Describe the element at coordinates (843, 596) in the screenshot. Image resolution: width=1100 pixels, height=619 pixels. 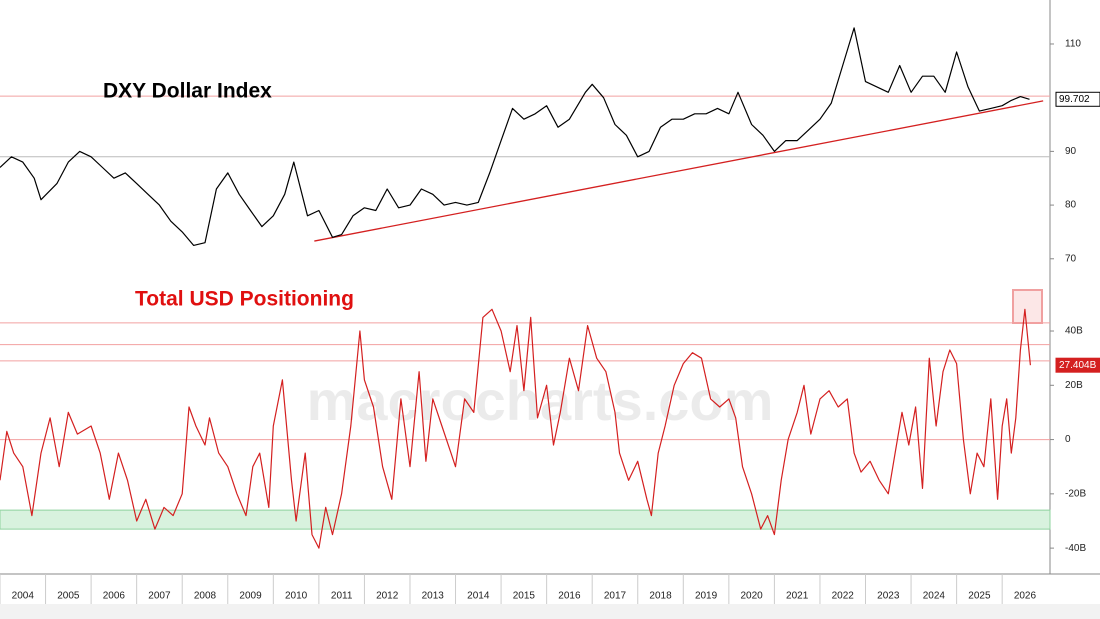
I see `x-tick-label: 2022` at that location.